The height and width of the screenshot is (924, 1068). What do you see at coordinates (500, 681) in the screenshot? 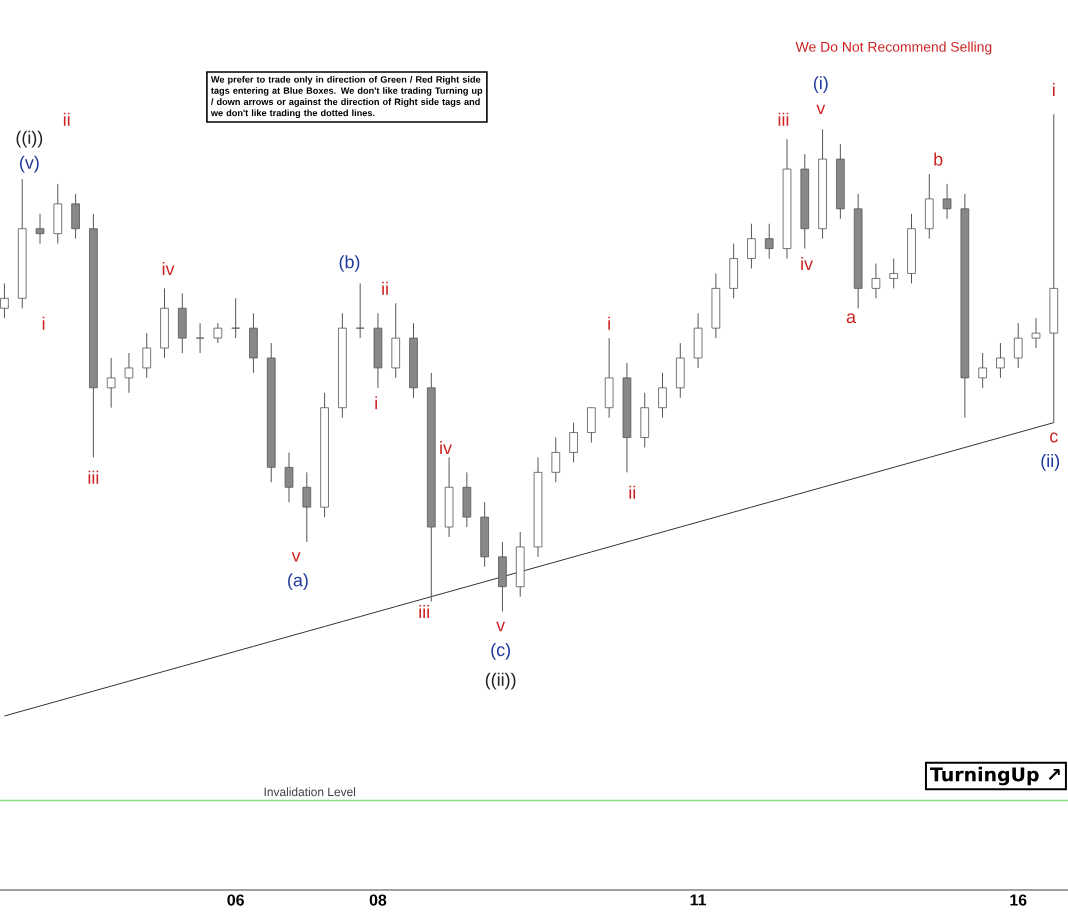
I see `text: ((ii))` at bounding box center [500, 681].